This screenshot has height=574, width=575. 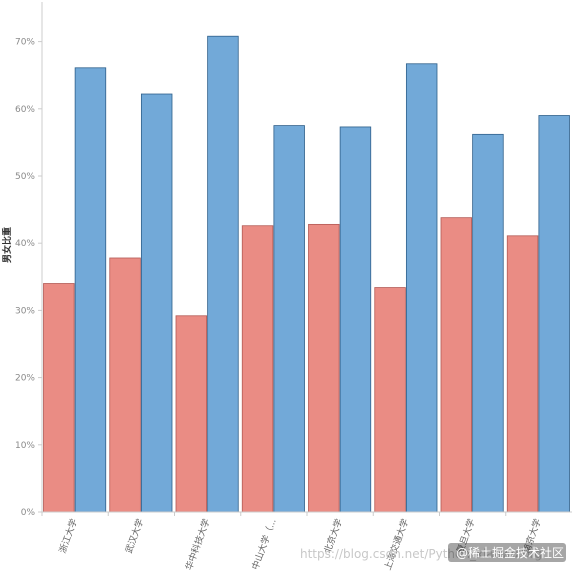 What do you see at coordinates (396, 544) in the screenshot?
I see `x-tick-label: 上海交通大学` at bounding box center [396, 544].